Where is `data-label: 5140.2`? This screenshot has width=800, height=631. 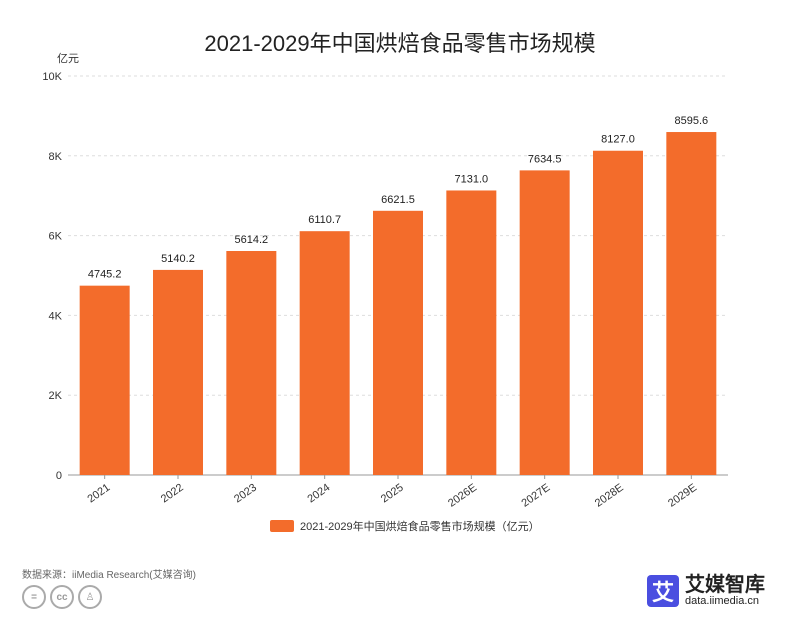 data-label: 5140.2 is located at coordinates (178, 259).